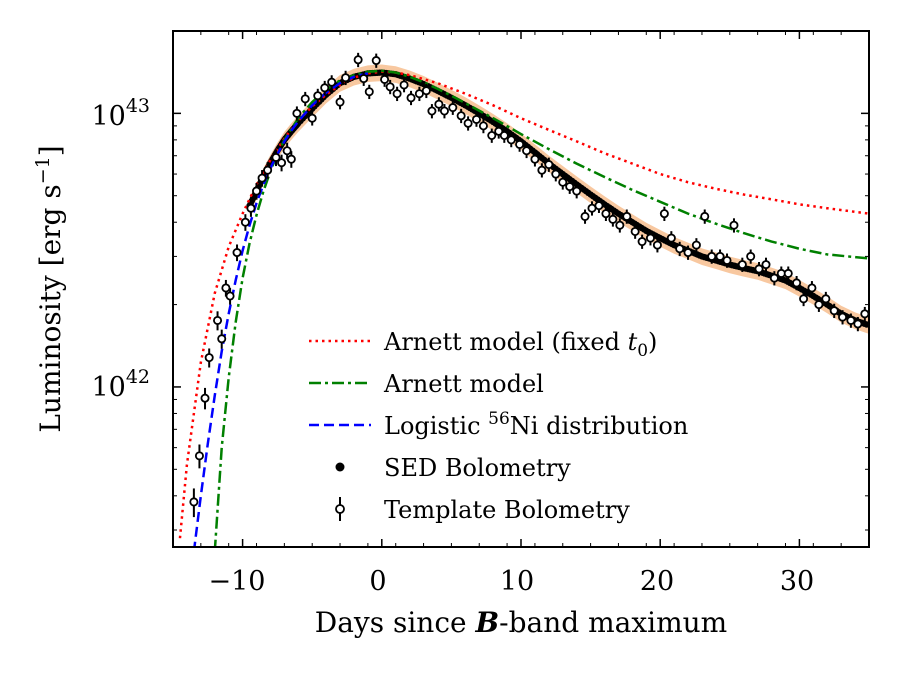  I want to click on legend-label-sed: SED Bolometry, so click(477, 468).